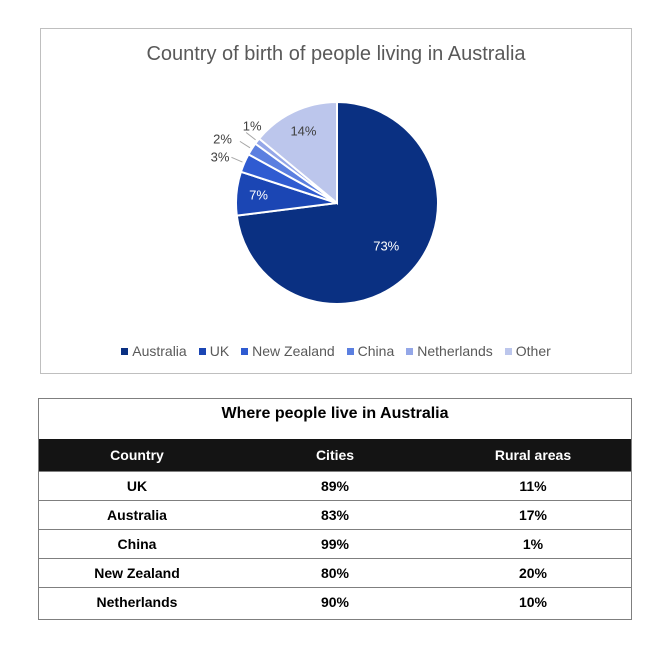 The width and height of the screenshot is (672, 650). I want to click on legend-item-other: Other, so click(527, 351).